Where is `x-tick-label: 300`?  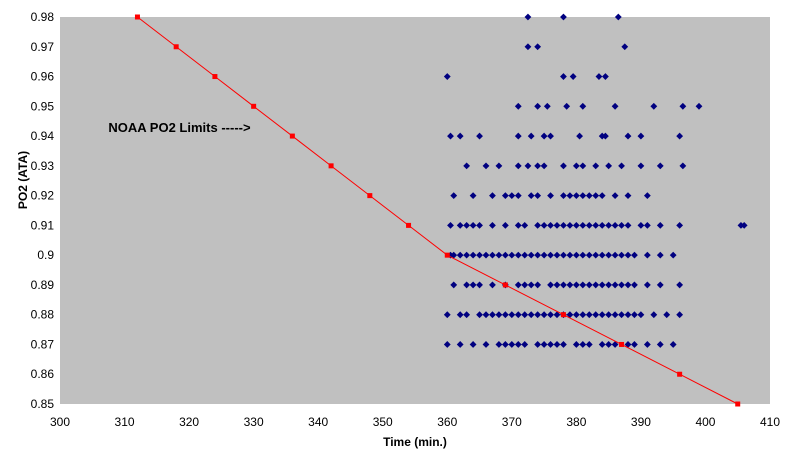
x-tick-label: 300 is located at coordinates (60, 422).